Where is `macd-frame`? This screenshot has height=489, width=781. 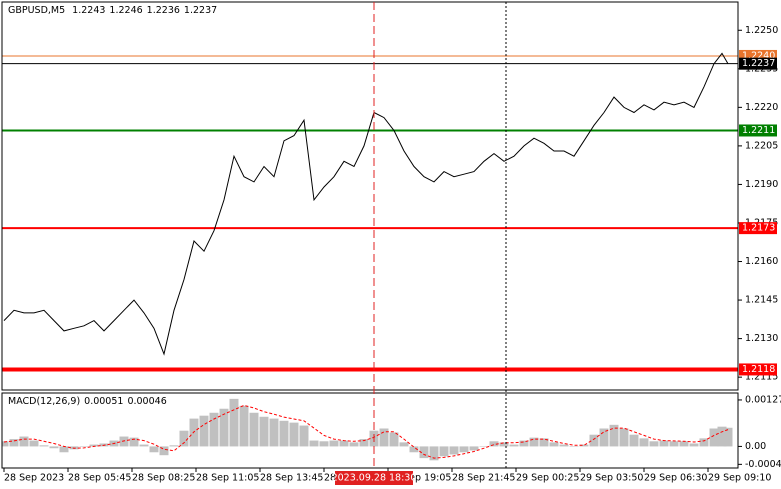
macd-frame is located at coordinates (370, 430).